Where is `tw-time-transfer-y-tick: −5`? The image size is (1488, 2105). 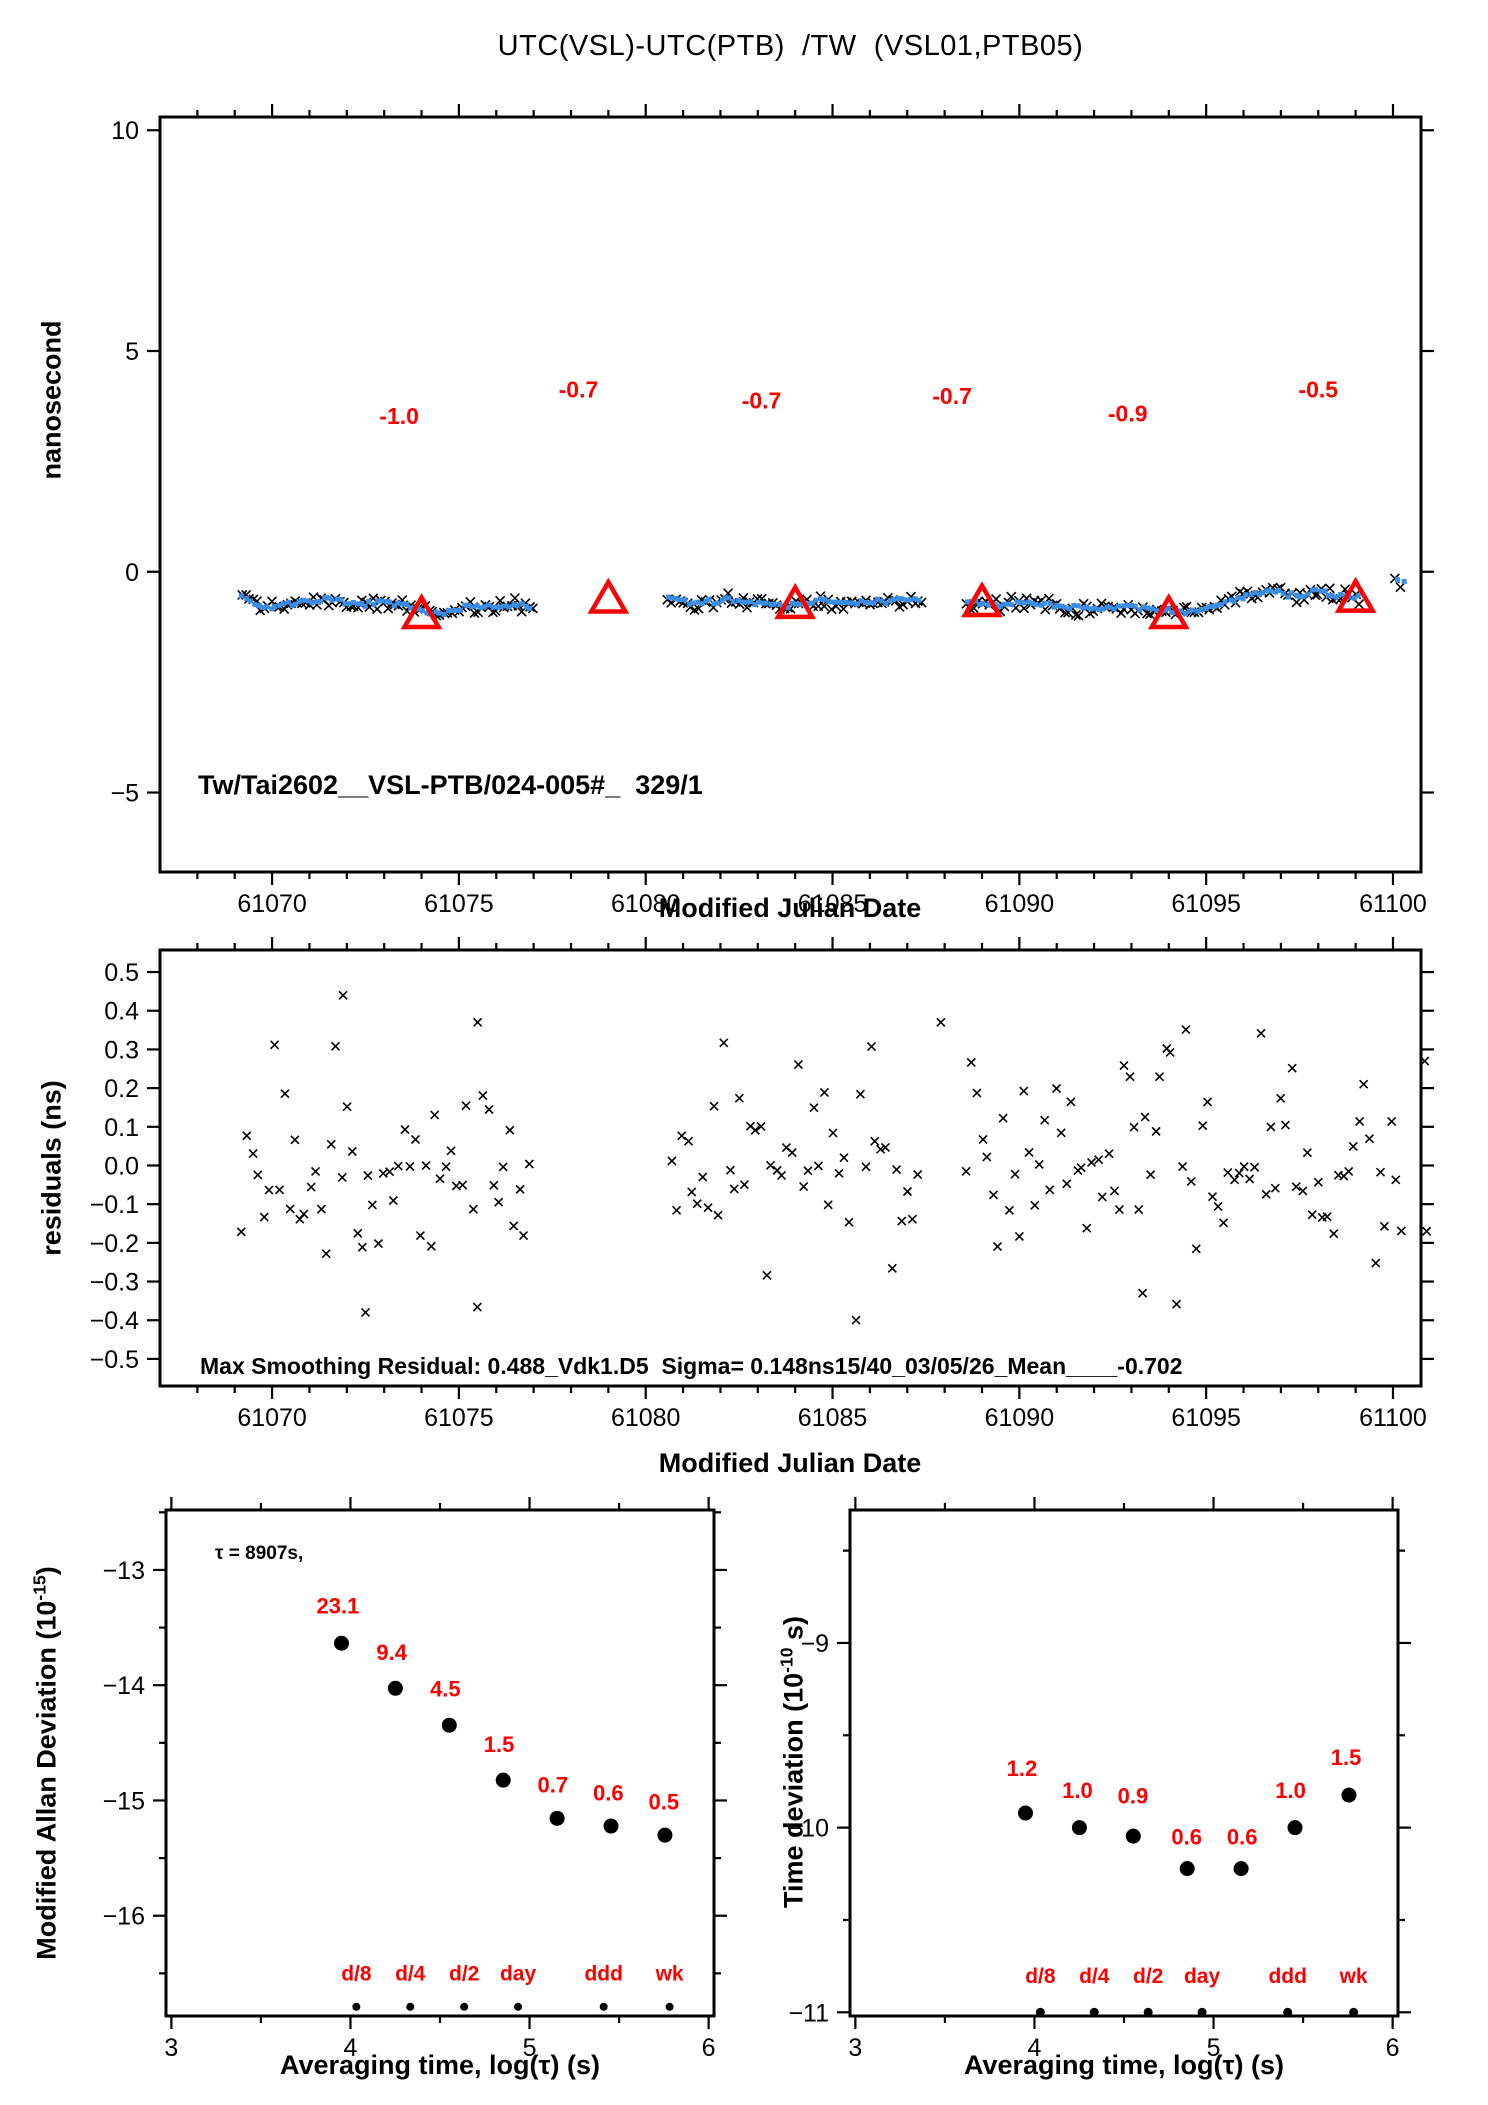
tw-time-transfer-y-tick: −5 is located at coordinates (124, 794).